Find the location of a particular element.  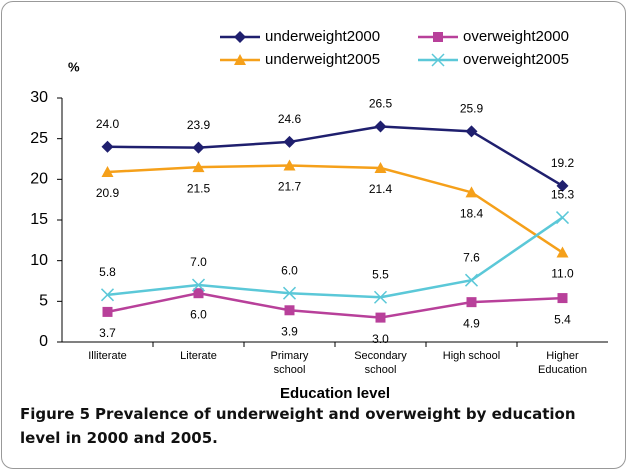

data-label: 7.0 is located at coordinates (198, 262).